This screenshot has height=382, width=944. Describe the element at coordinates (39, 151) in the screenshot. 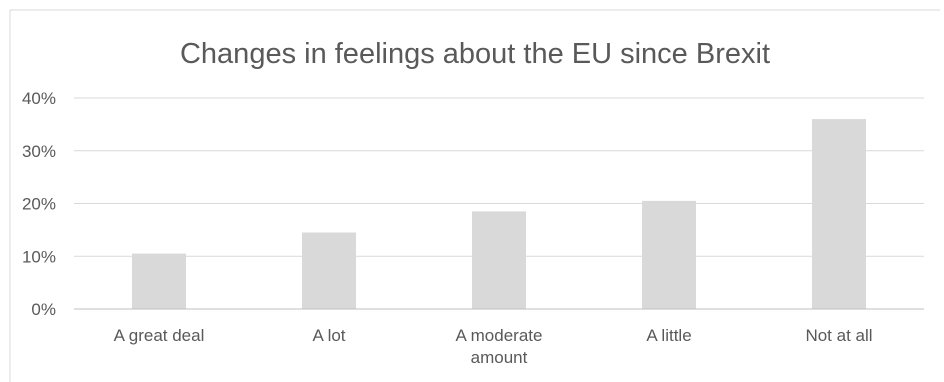

I see `y-tick-label: 30%` at that location.